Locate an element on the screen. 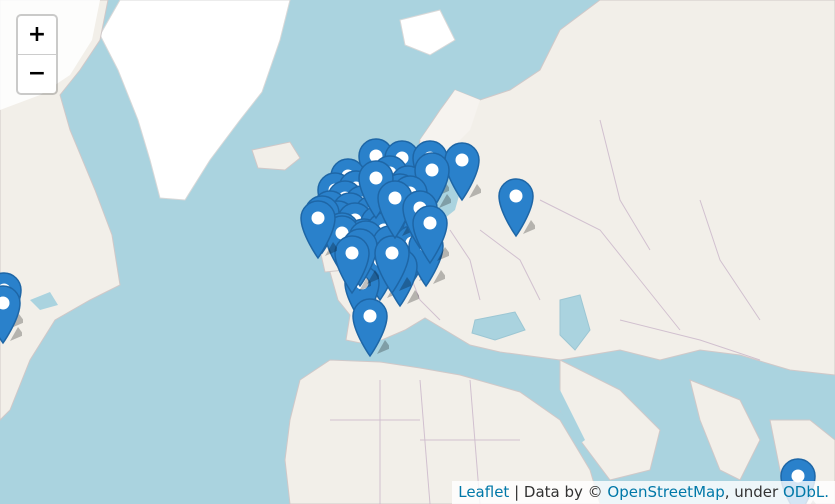 This screenshot has width=835, height=504. odbl-link: ODbL. is located at coordinates (805, 492).